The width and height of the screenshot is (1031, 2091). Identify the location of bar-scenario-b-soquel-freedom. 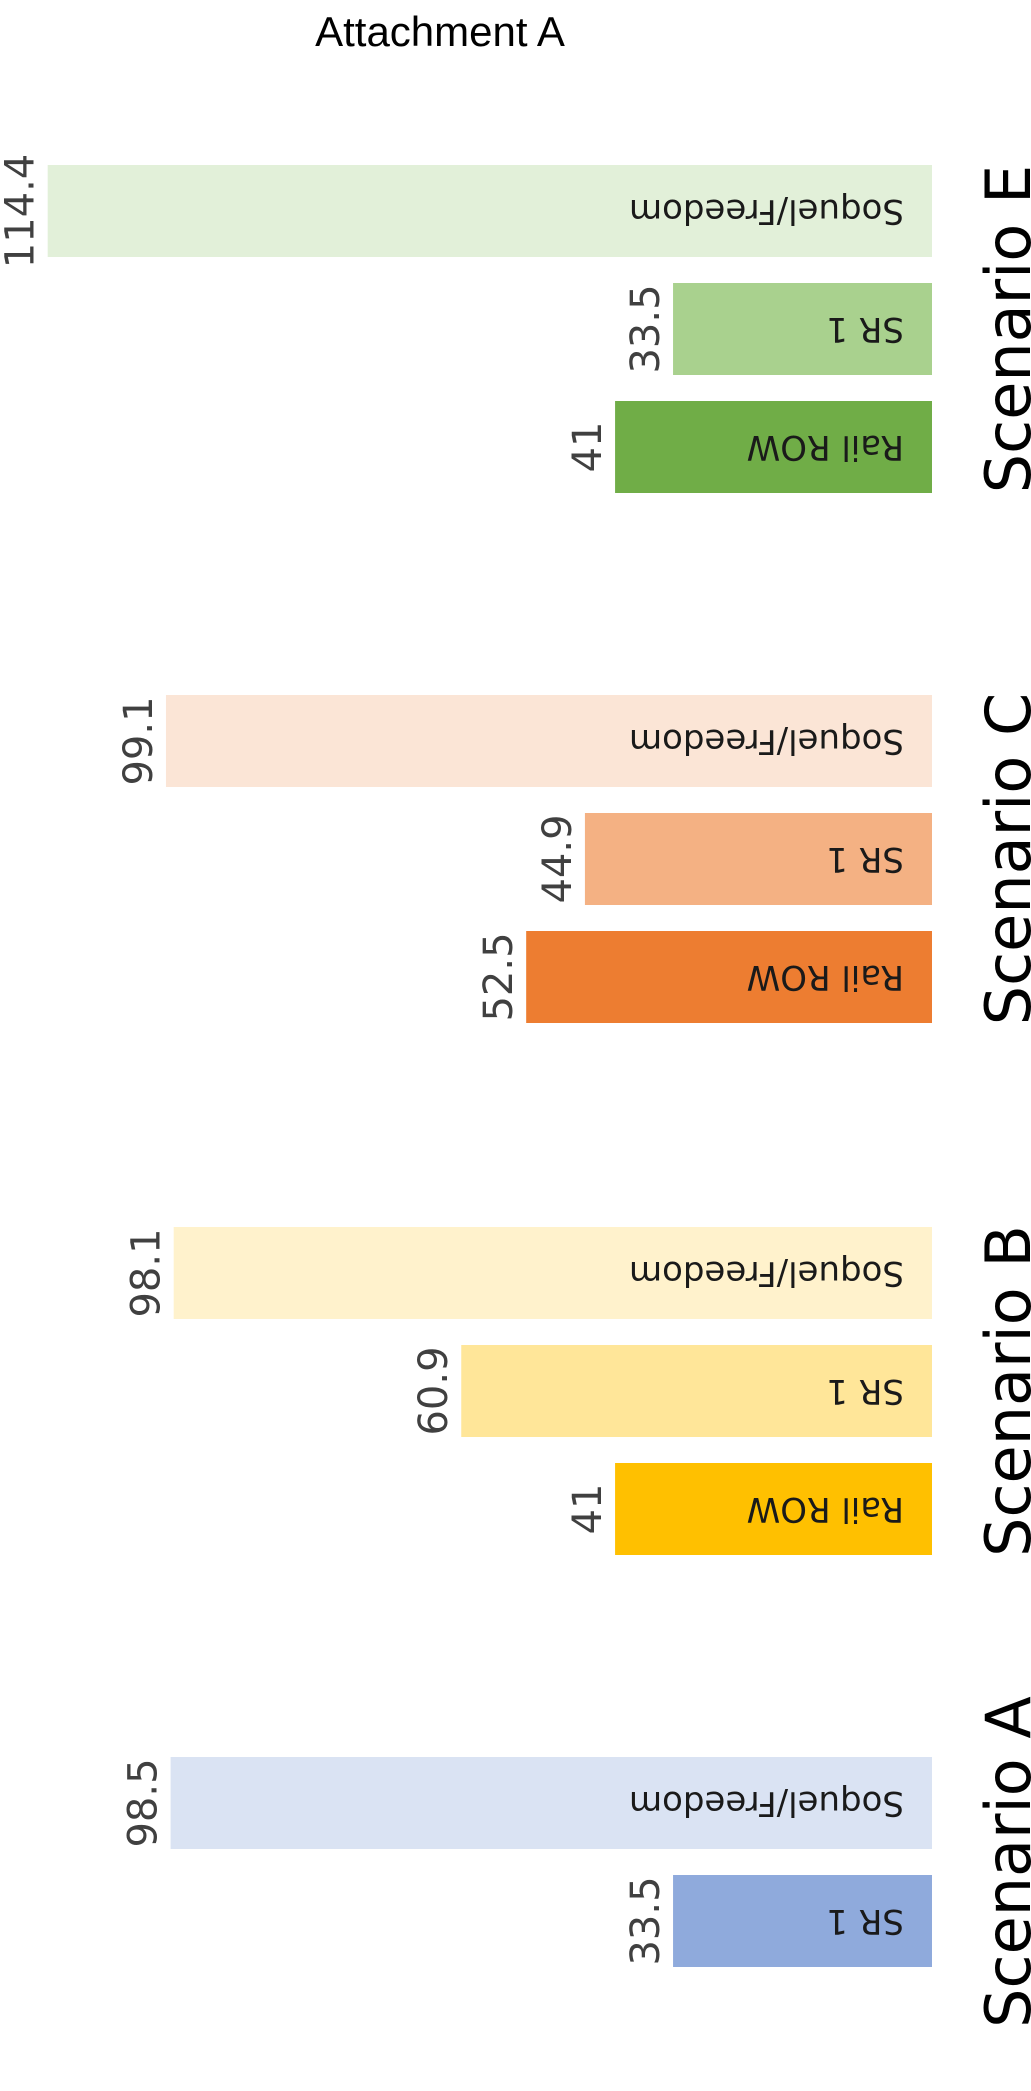
(552, 1273).